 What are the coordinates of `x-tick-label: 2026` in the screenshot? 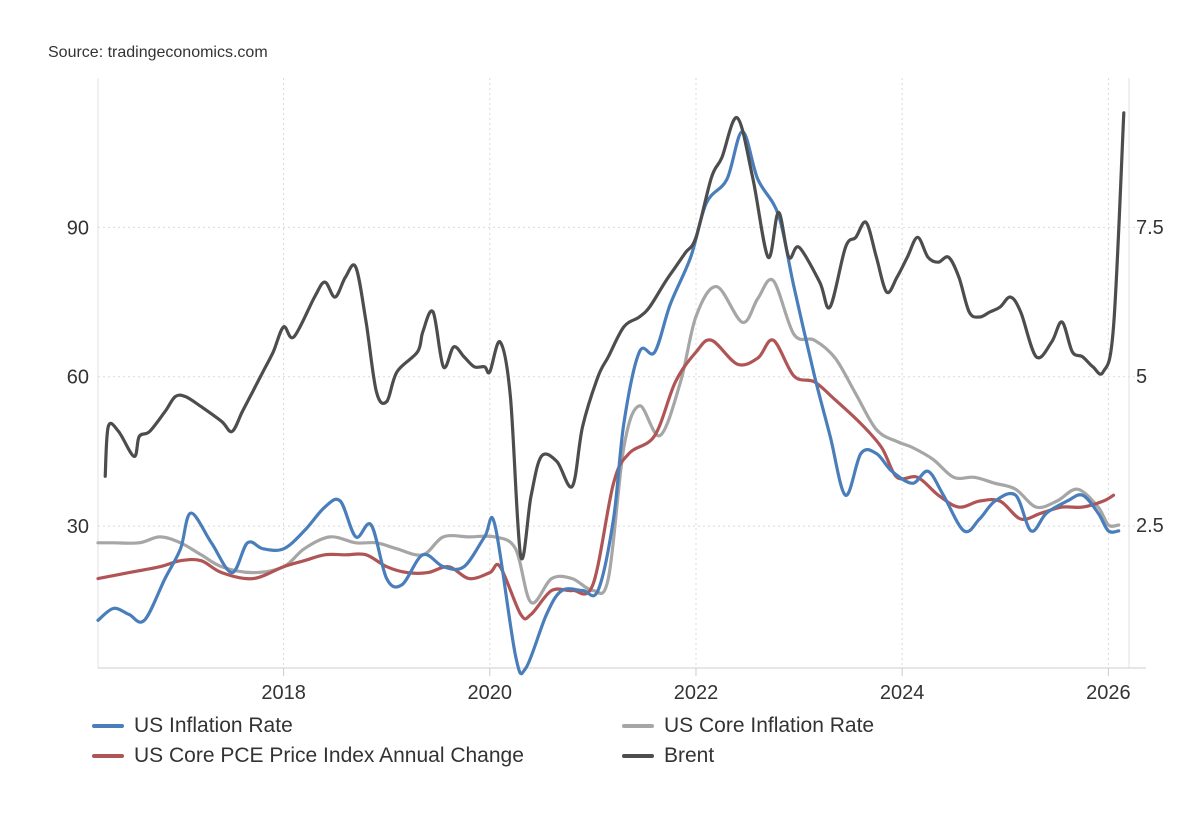 It's located at (1108, 693).